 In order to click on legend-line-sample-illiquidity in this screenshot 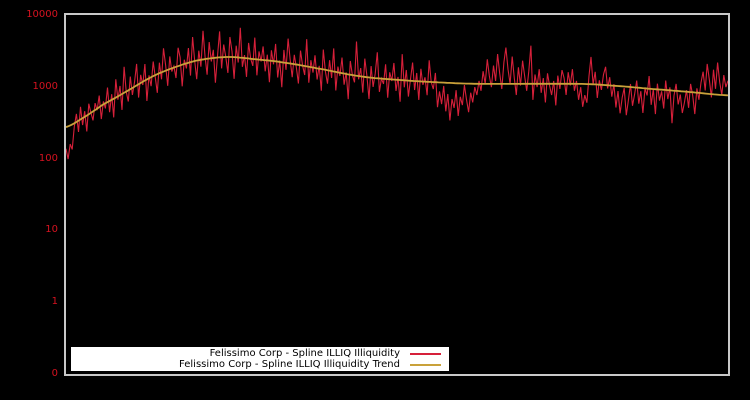, I will do `click(425, 353)`.